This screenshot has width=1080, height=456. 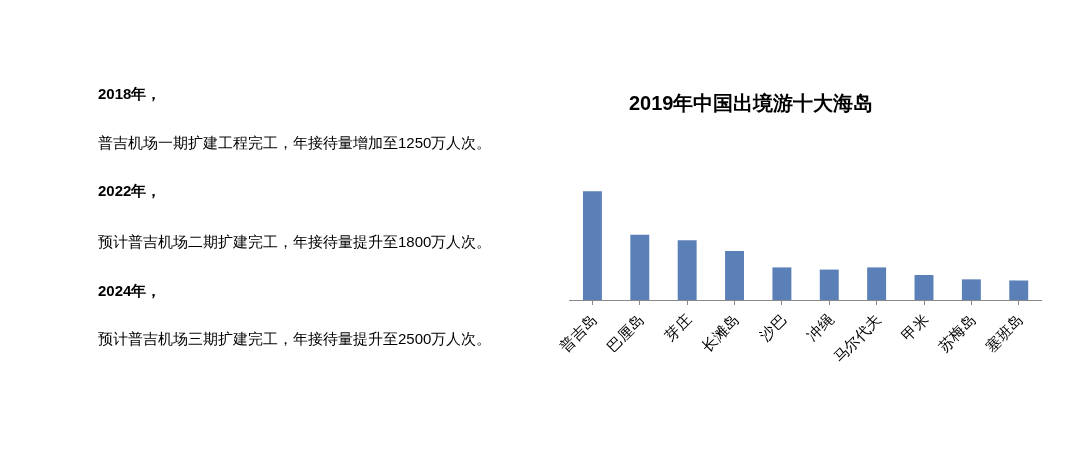 I want to click on x-tick-label: 冲绳, so click(x=820, y=327).